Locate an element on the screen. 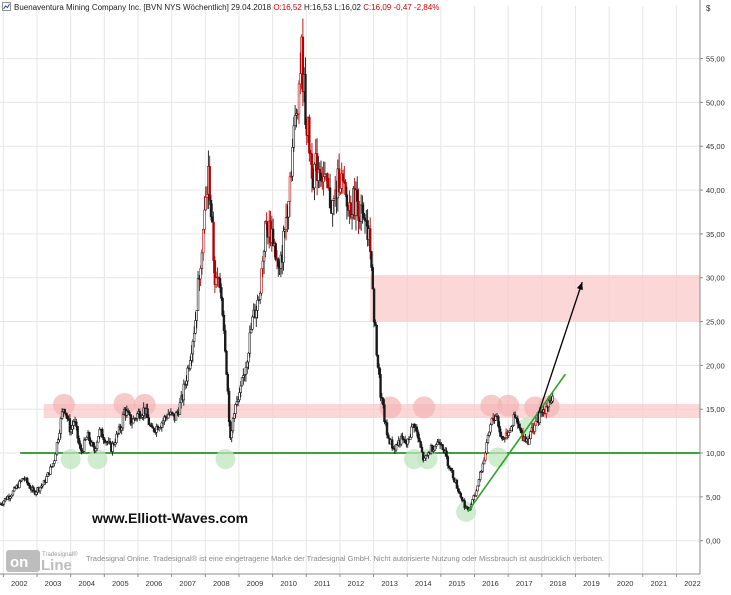  close-value: 16,09 is located at coordinates (381, 7).